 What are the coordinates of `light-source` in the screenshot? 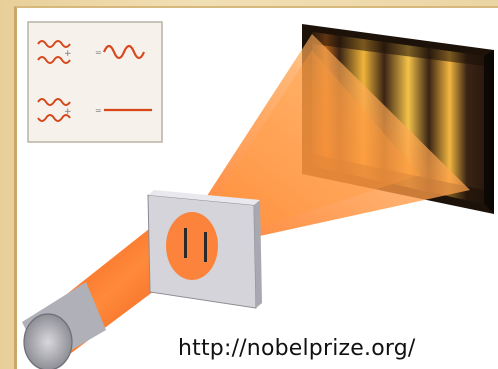 It's located at (64, 325).